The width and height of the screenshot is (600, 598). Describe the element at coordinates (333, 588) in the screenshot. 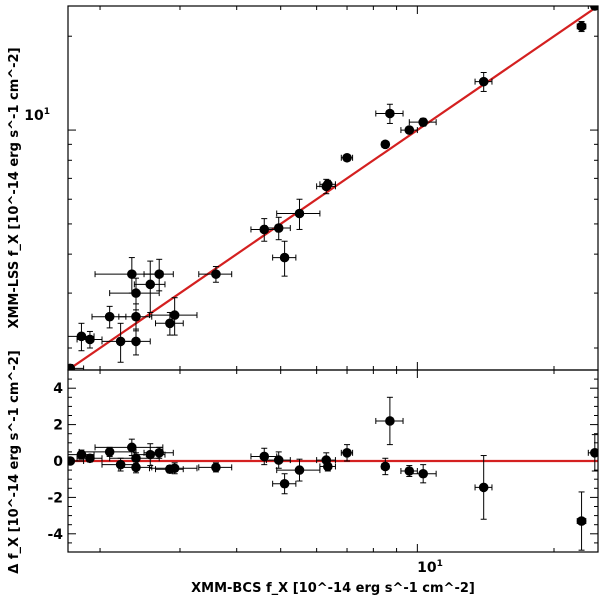

I see `x-axis-label: XMM-BCS f_X [10^-14 erg s^-1 cm^-2]` at that location.